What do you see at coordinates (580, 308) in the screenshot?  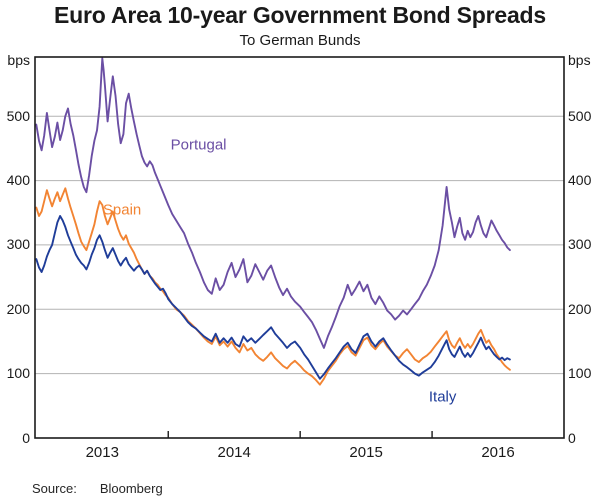 I see `y-tick-label-right-200: 200` at bounding box center [580, 308].